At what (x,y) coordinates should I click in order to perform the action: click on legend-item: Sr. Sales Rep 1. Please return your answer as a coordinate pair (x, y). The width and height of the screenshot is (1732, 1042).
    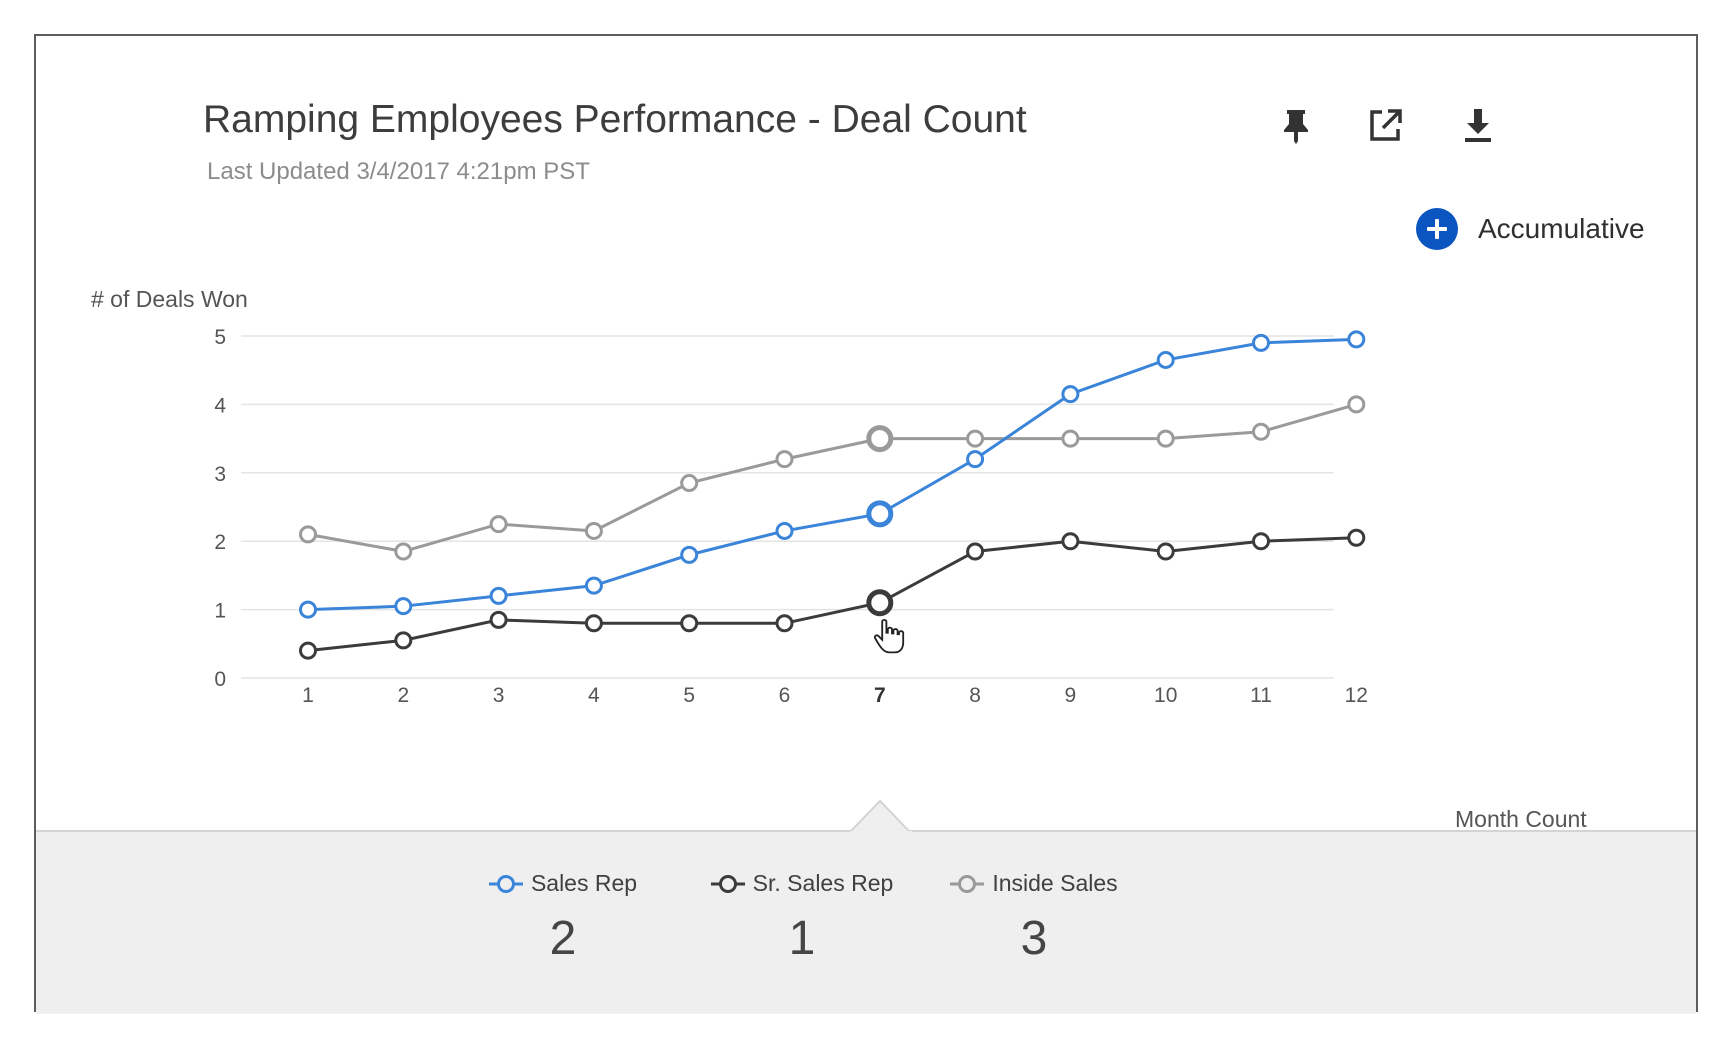
    Looking at the image, I should click on (802, 918).